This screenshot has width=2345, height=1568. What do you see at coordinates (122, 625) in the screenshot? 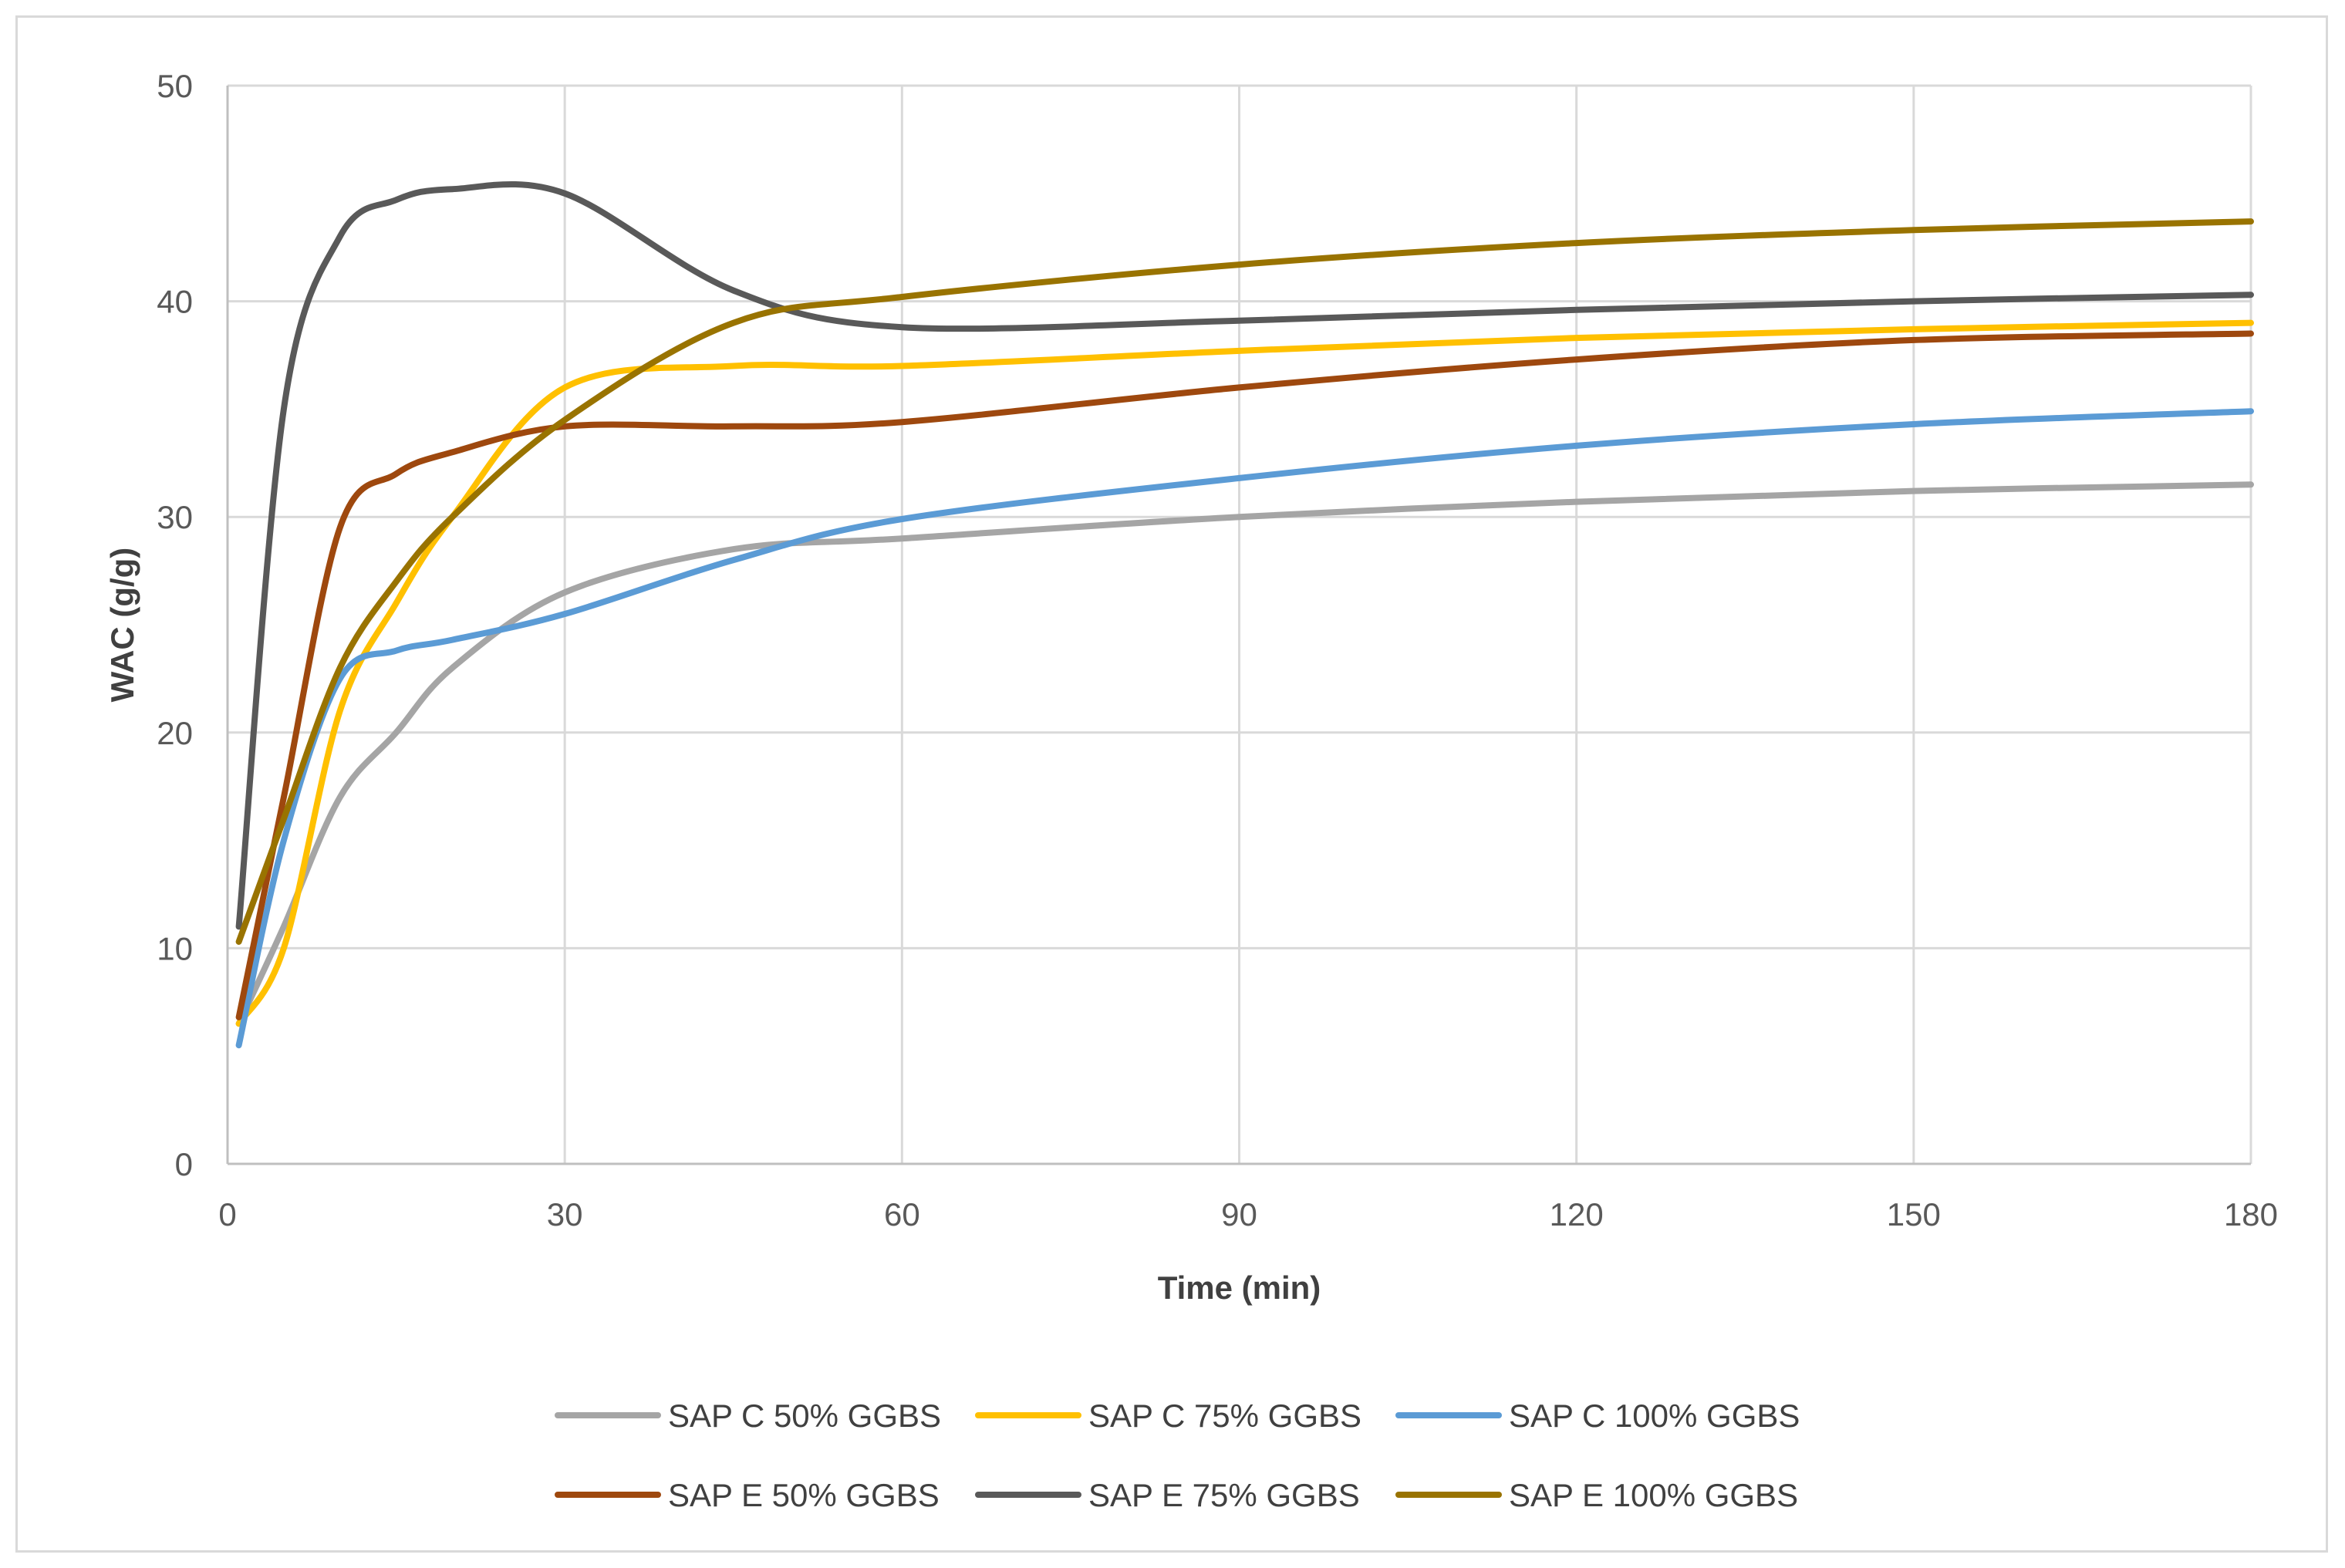
I see `y-axis-title: WAC (g/g)` at bounding box center [122, 625].